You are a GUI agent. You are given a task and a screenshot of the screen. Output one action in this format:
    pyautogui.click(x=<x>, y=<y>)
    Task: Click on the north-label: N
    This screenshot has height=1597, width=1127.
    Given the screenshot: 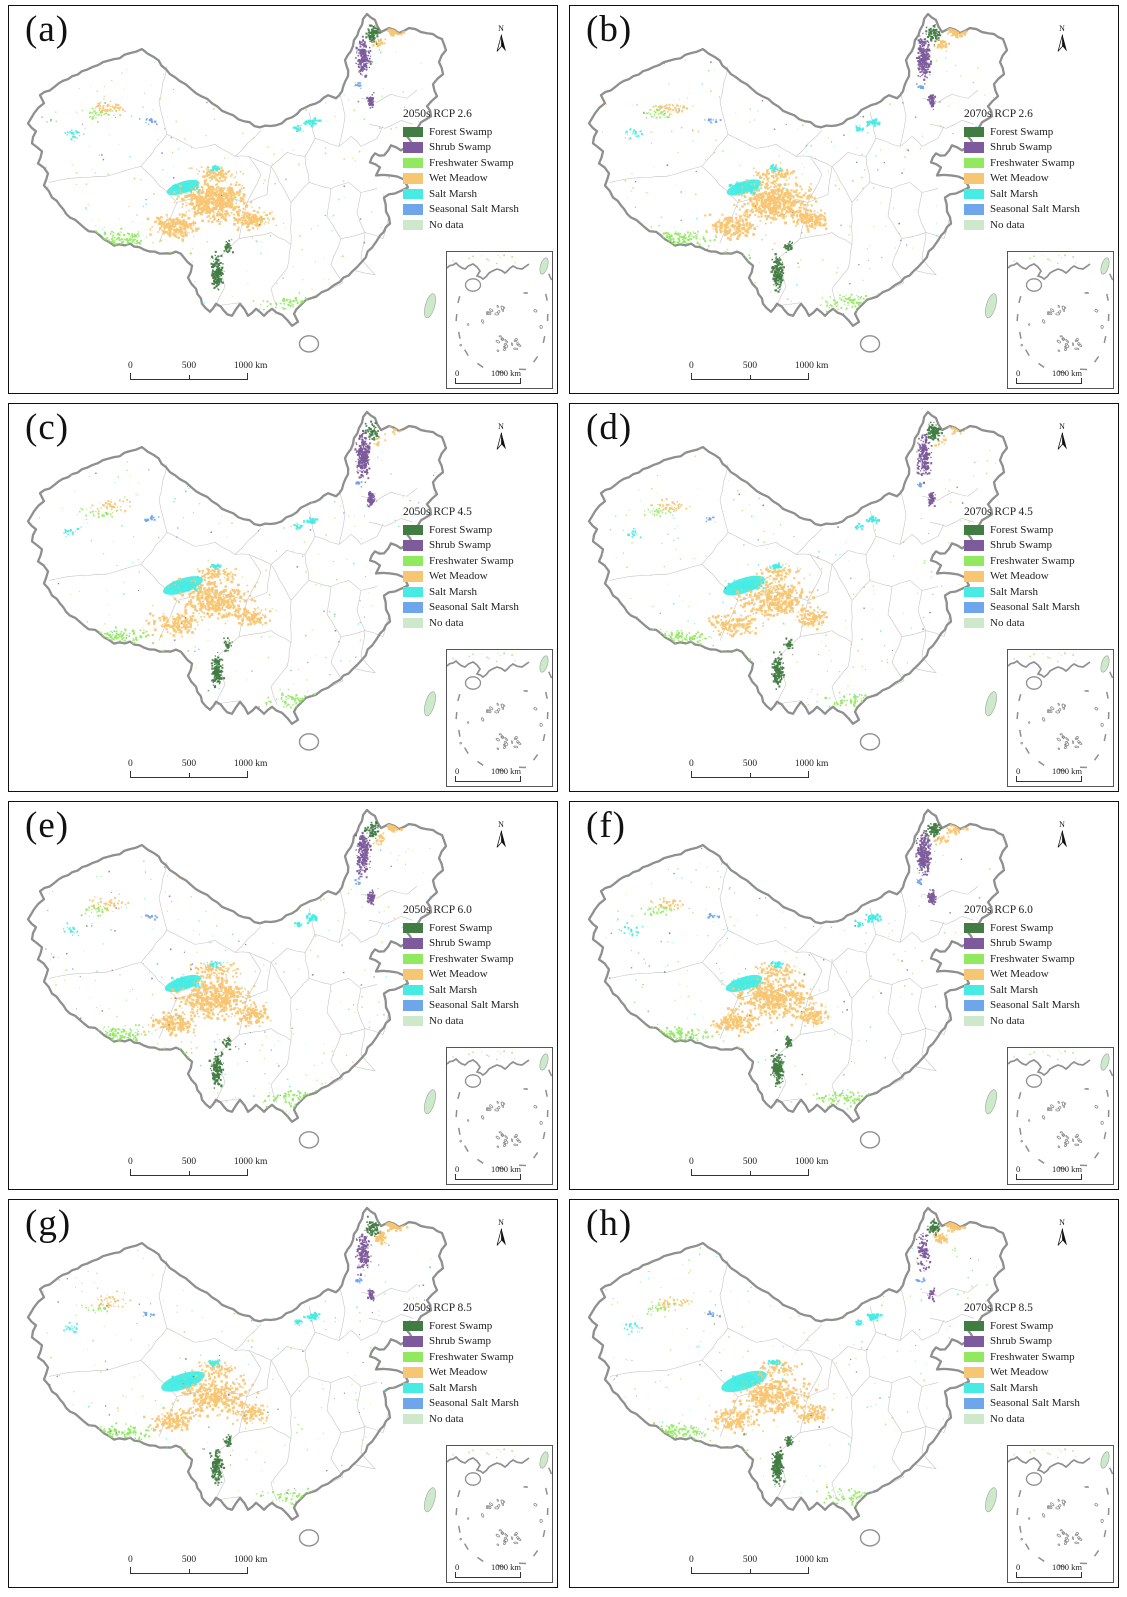 What is the action you would take?
    pyautogui.click(x=501, y=824)
    